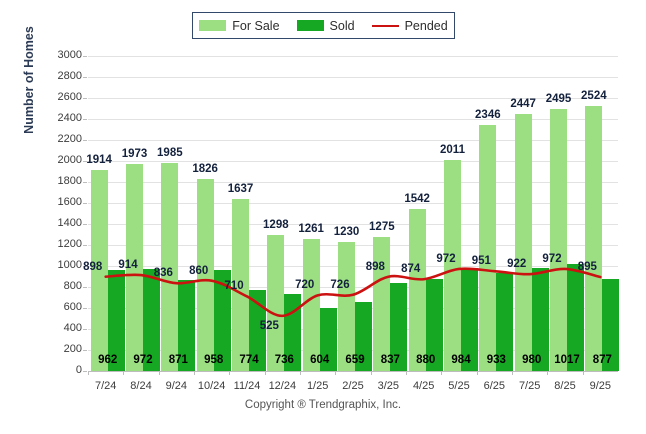 The height and width of the screenshot is (434, 646). I want to click on y-axis-tick-label: 2400, so click(69, 118).